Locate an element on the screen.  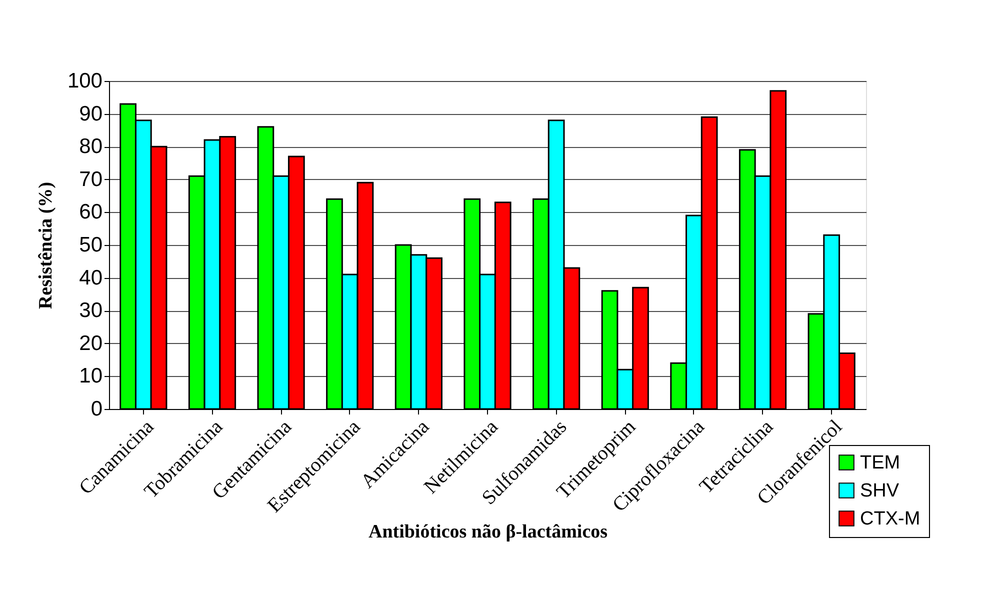
legend-label: TEM is located at coordinates (880, 463).